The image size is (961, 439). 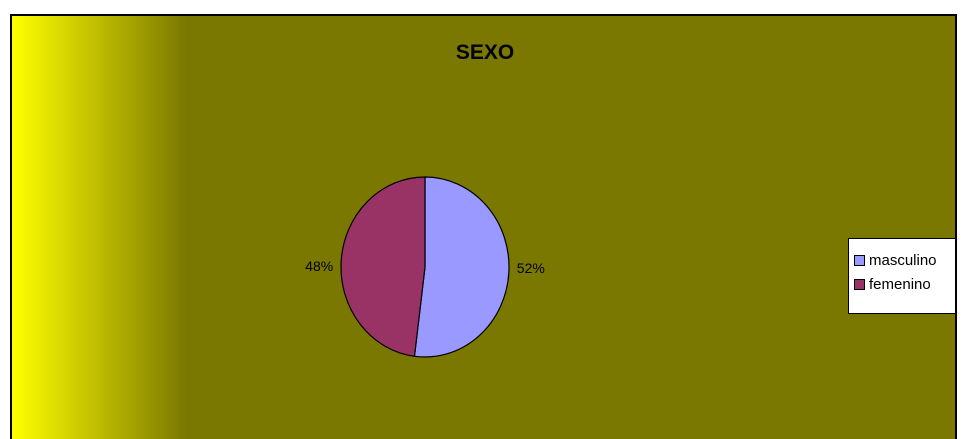 What do you see at coordinates (383, 266) in the screenshot?
I see `pie-slice-femenino` at bounding box center [383, 266].